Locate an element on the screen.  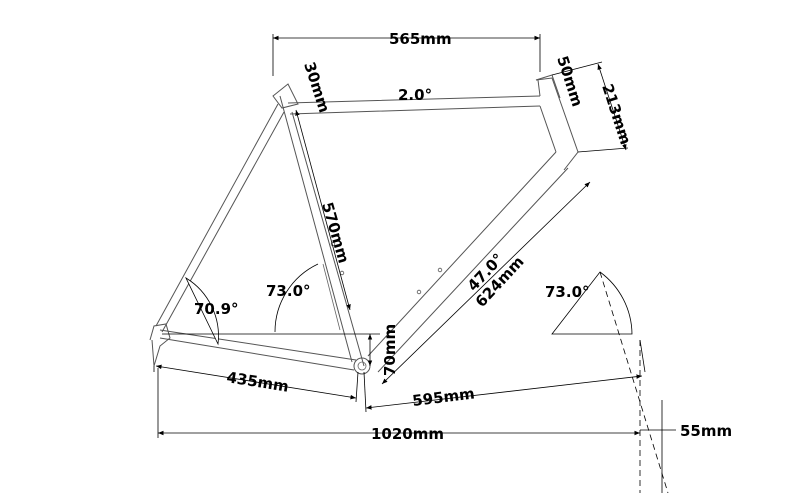
top-tube-length-label: 565mm is located at coordinates (420, 39).